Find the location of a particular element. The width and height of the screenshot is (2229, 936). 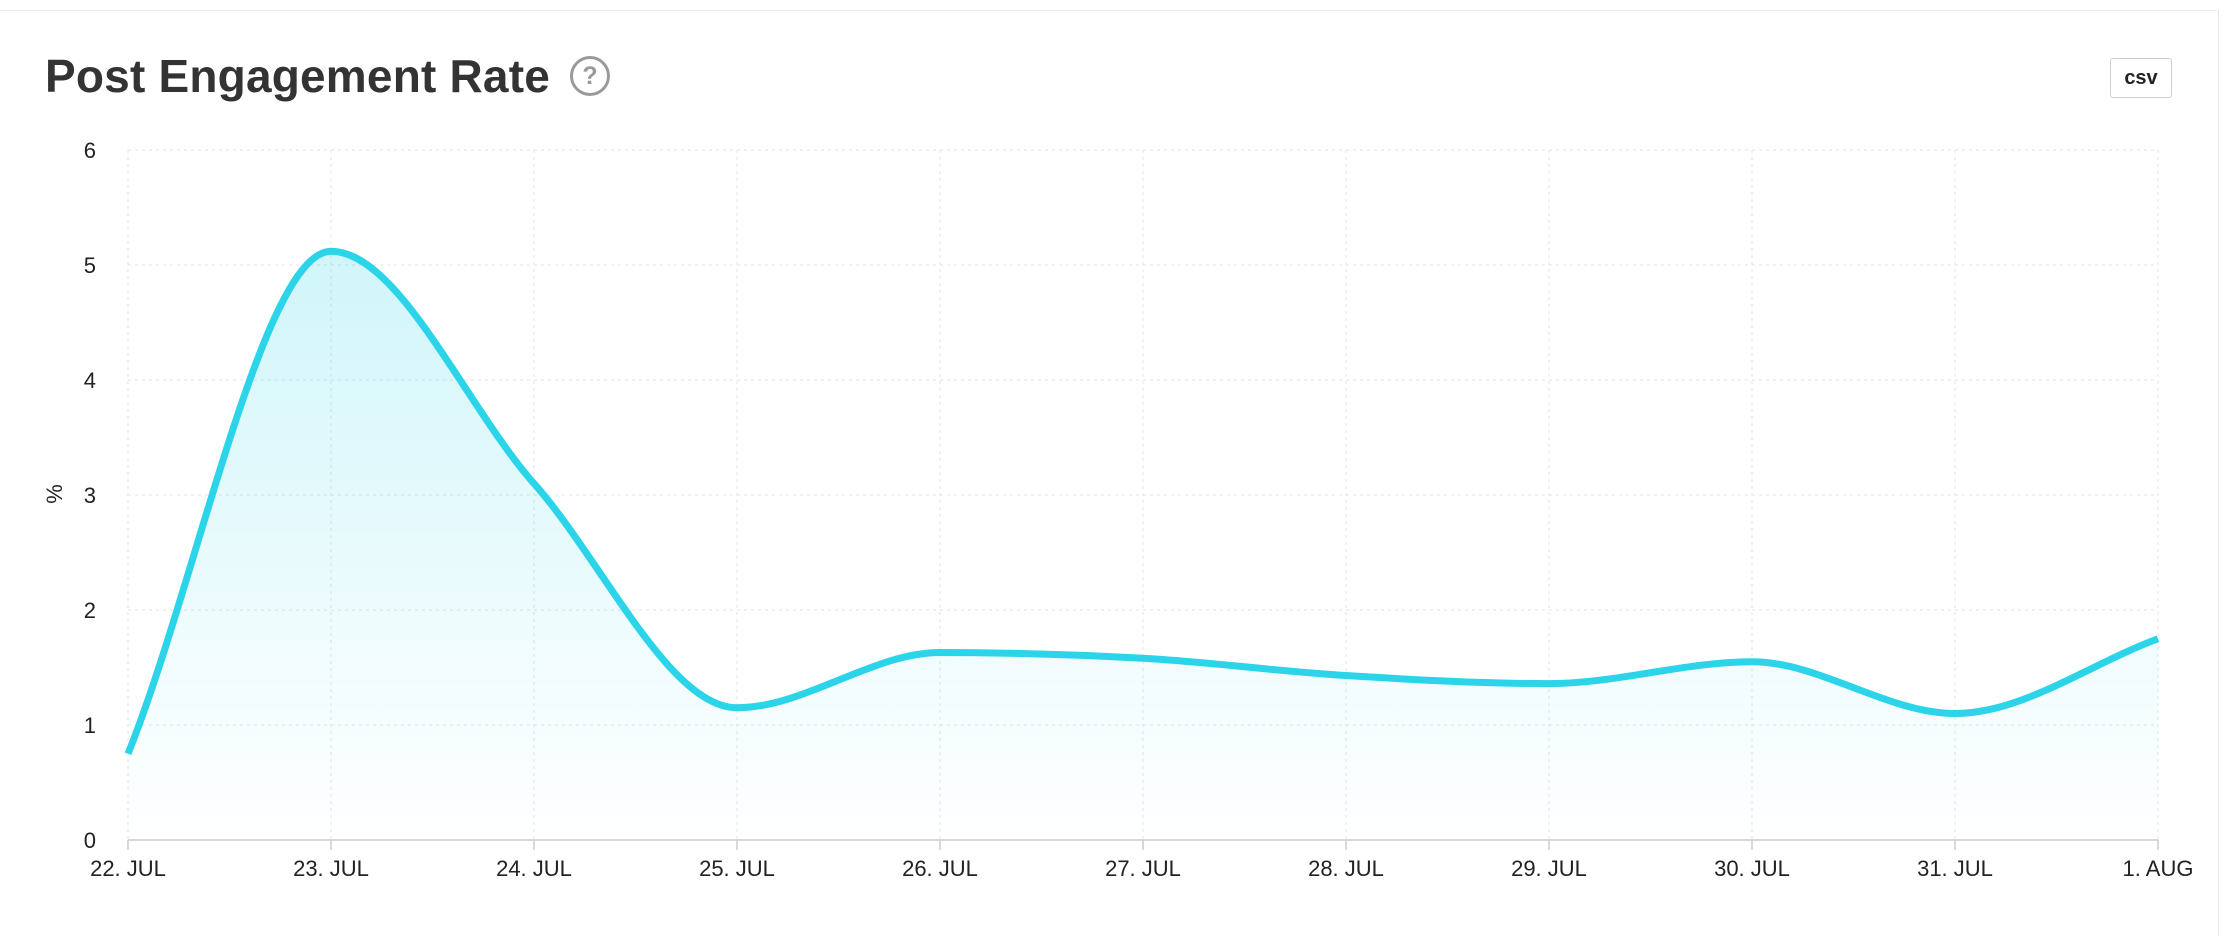

chart-header: Post Engagement Rate ? is located at coordinates (327, 76).